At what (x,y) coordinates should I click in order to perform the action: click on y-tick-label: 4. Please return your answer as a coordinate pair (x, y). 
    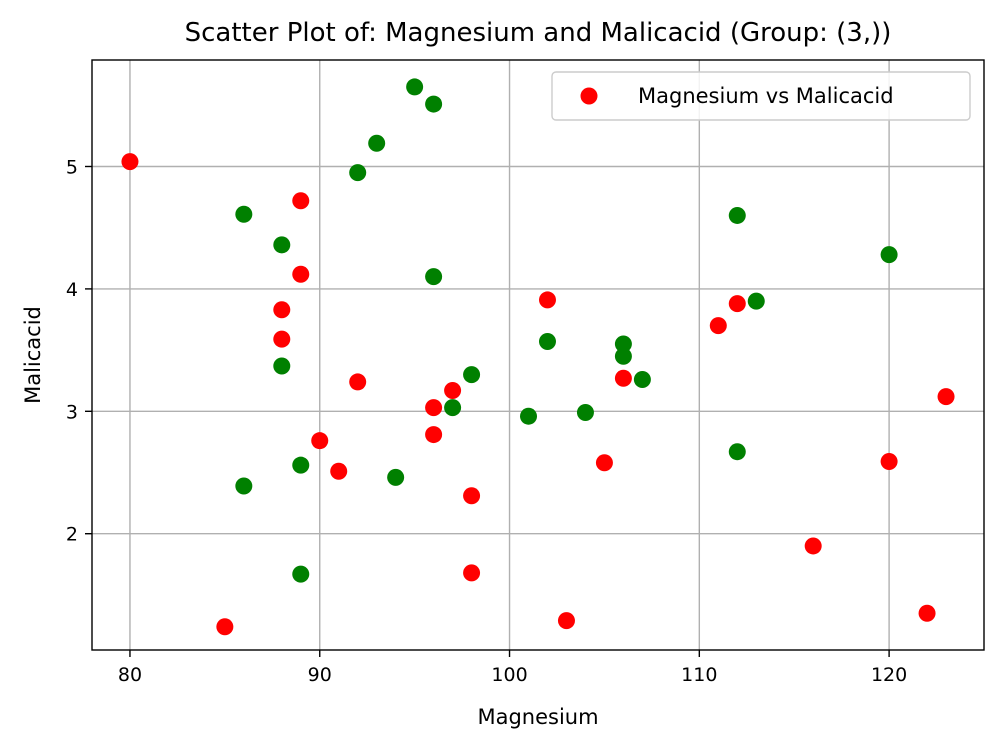
    Looking at the image, I should click on (72, 290).